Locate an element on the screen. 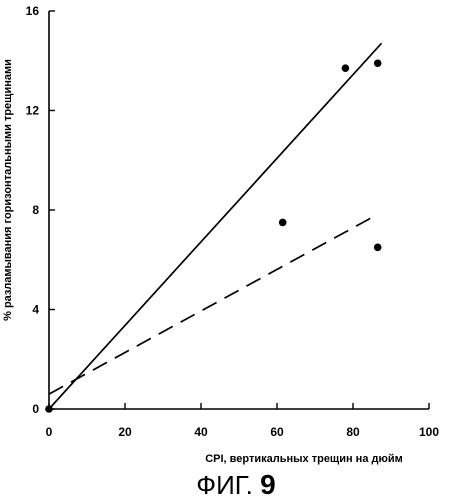 Image resolution: width=473 pixels, height=500 pixels. x-tick-label: 0 is located at coordinates (49, 432).